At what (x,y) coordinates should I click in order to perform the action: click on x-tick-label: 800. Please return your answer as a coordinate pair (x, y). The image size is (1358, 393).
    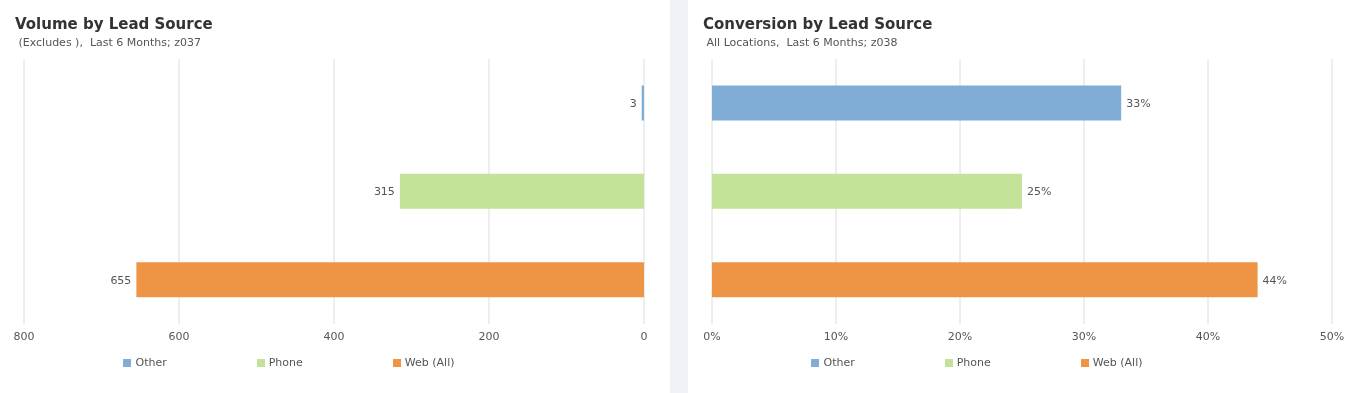
    Looking at the image, I should click on (24, 336).